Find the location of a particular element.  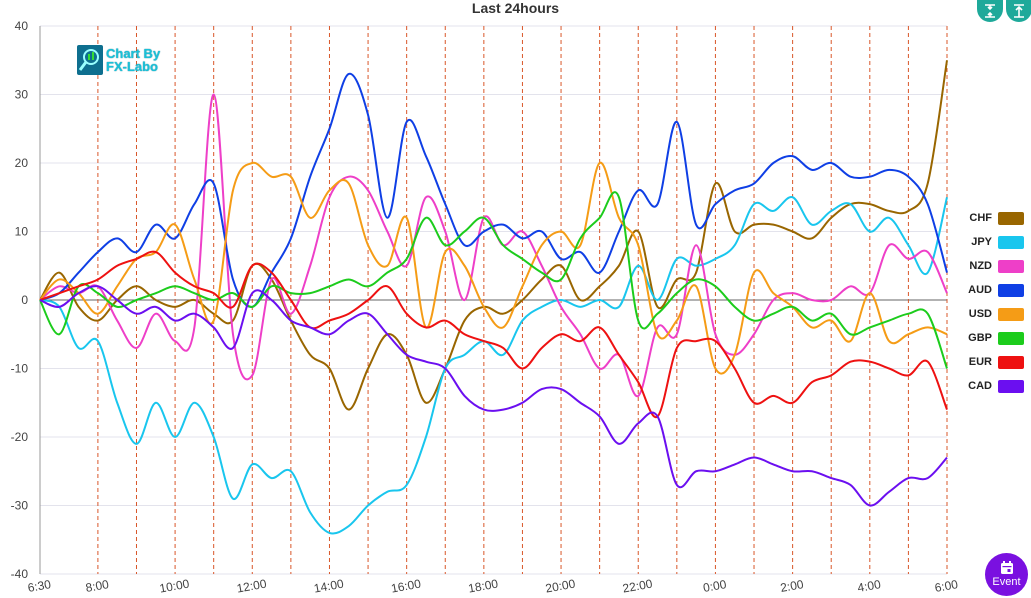

logo-line2: FX-Labo is located at coordinates (132, 66).